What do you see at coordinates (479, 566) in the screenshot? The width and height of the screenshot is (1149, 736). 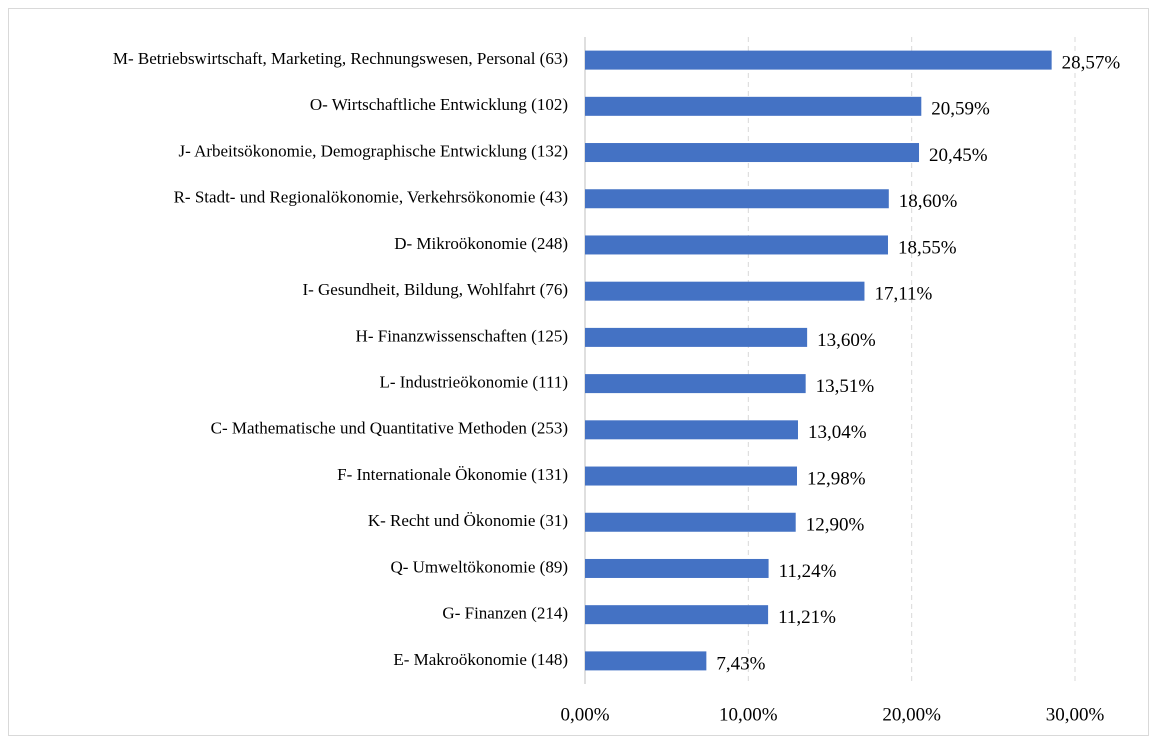 I see `y-tick-label: Q- Umweltökonomie (89)` at bounding box center [479, 566].